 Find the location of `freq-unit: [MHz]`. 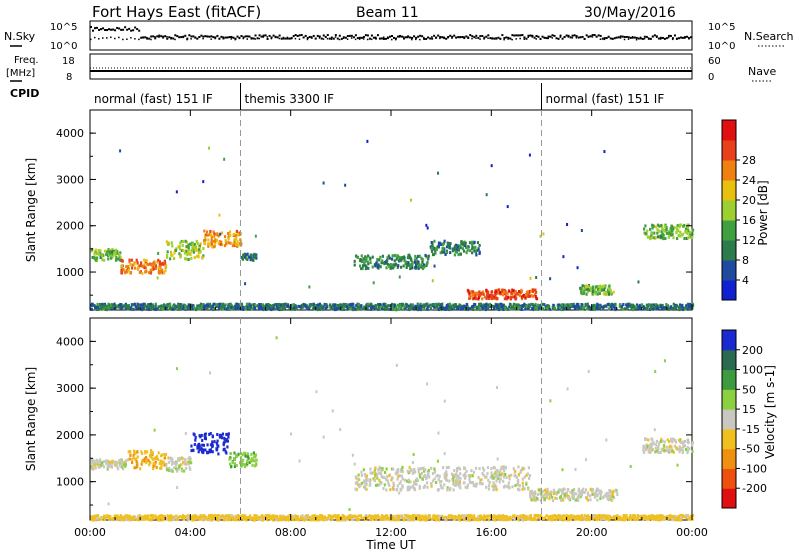

freq-unit: [MHz] is located at coordinates (20, 73).